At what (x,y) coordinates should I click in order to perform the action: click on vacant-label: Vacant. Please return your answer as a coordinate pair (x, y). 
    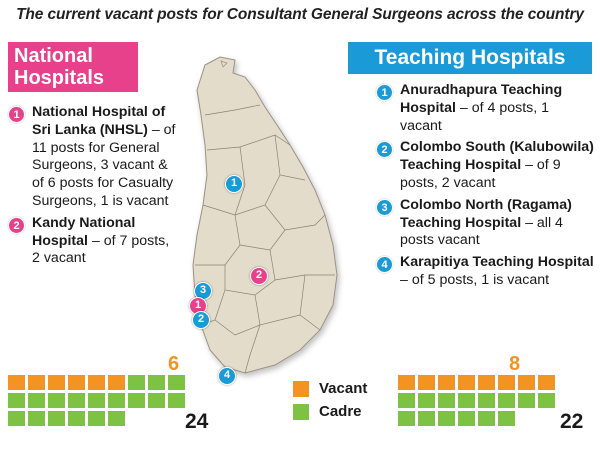
    Looking at the image, I should click on (343, 388).